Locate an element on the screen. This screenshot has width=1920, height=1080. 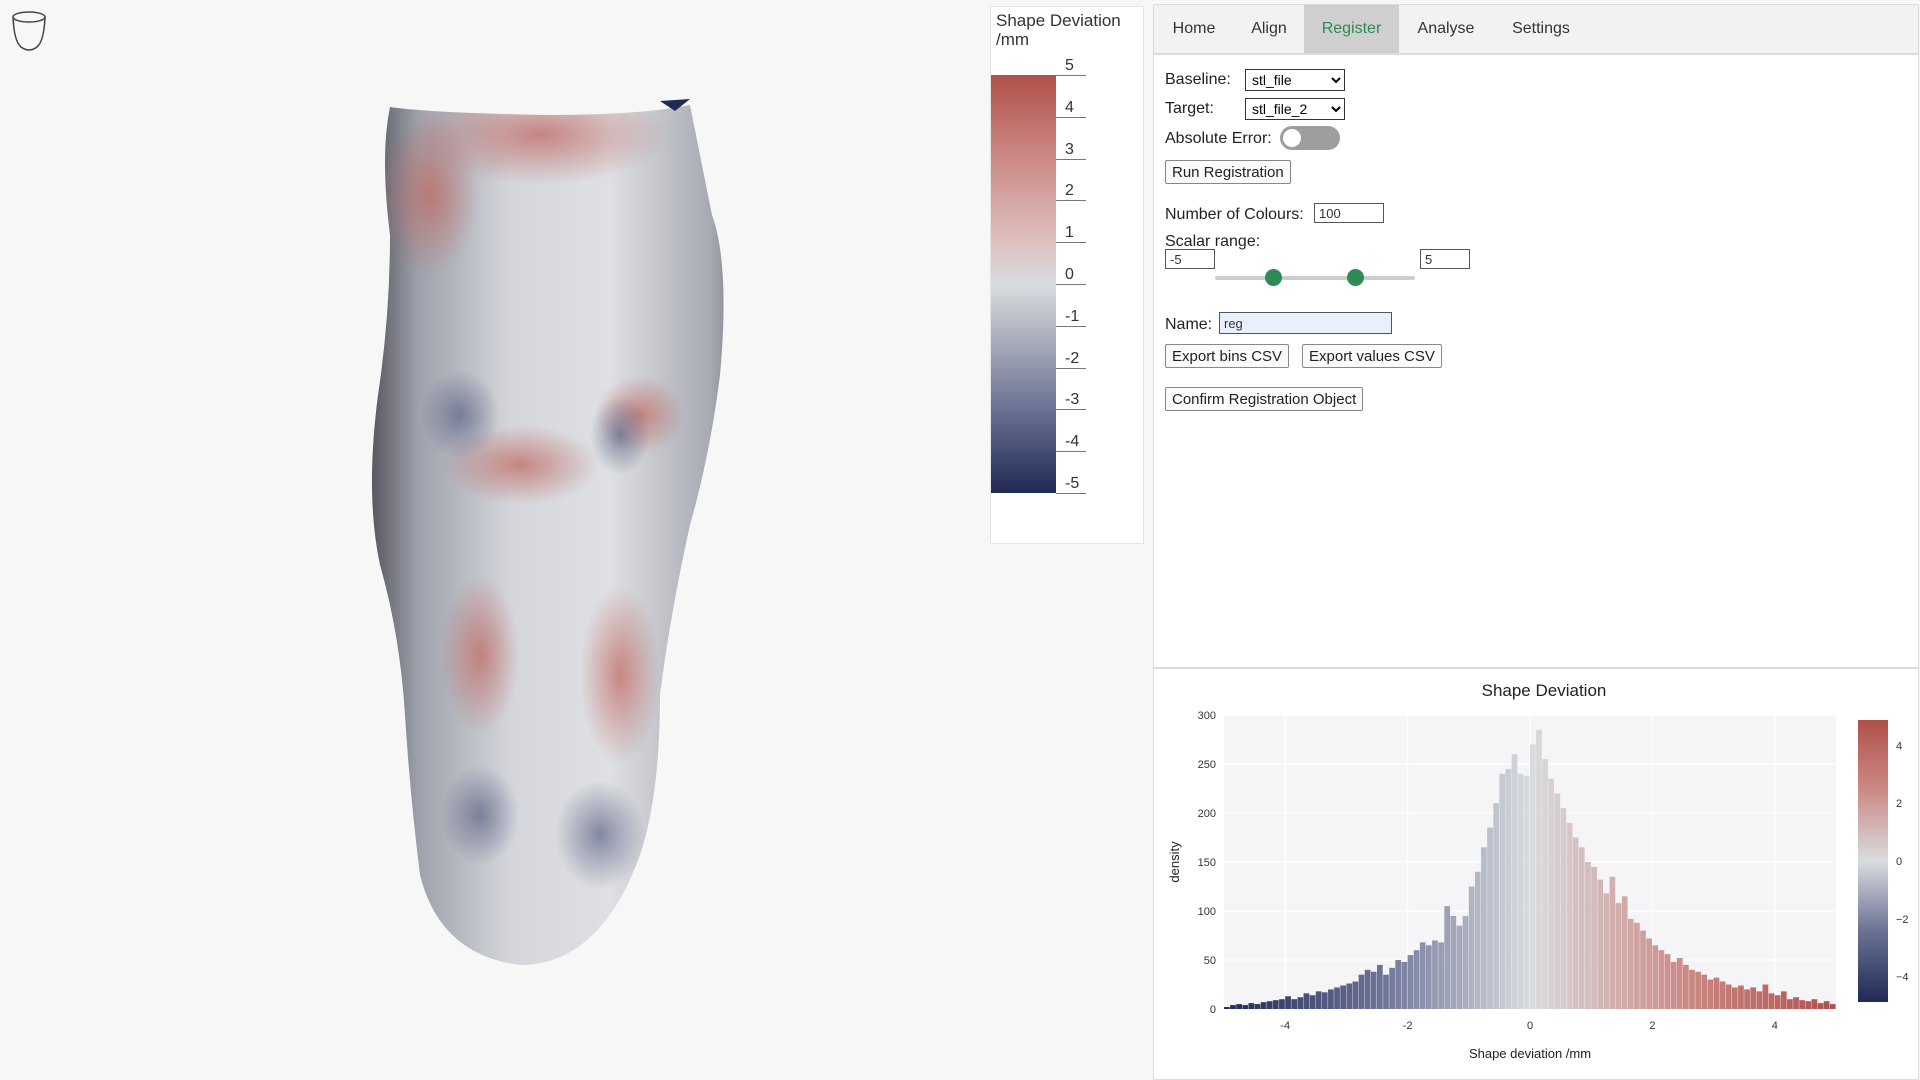
tab-analyse: Analyse is located at coordinates (1446, 28).